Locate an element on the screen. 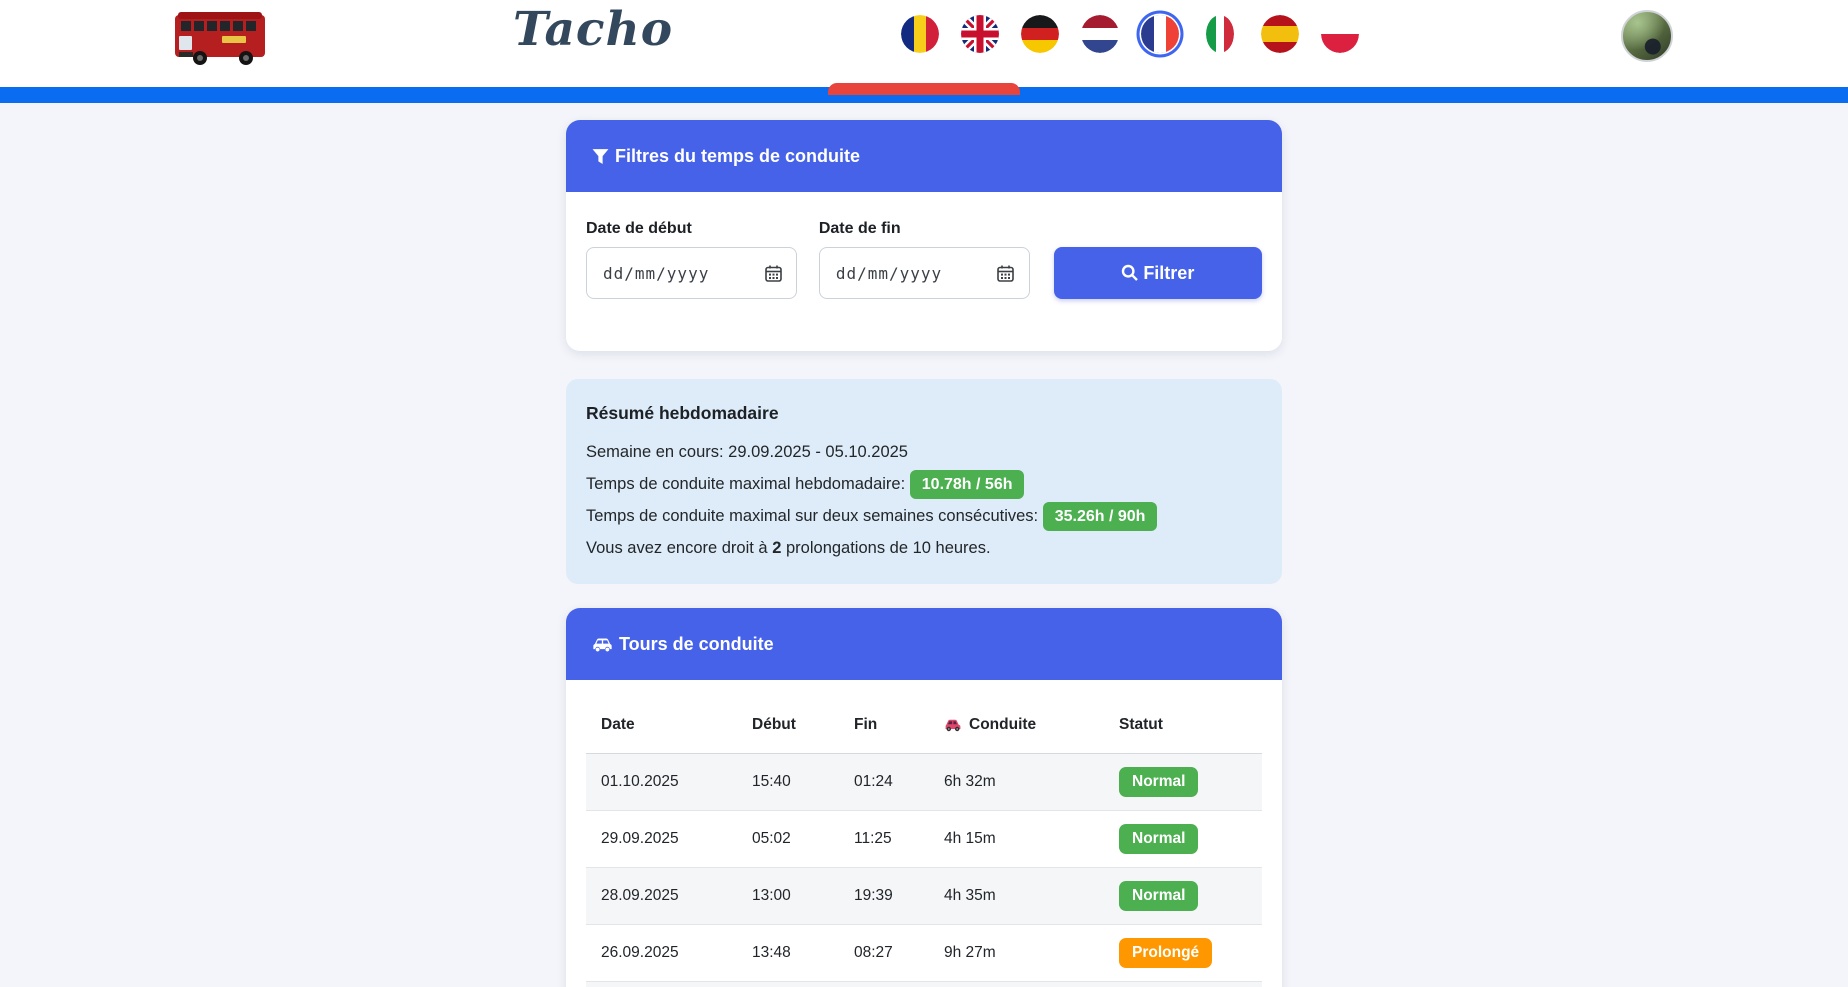  app-title: Tacho is located at coordinates (593, 29).